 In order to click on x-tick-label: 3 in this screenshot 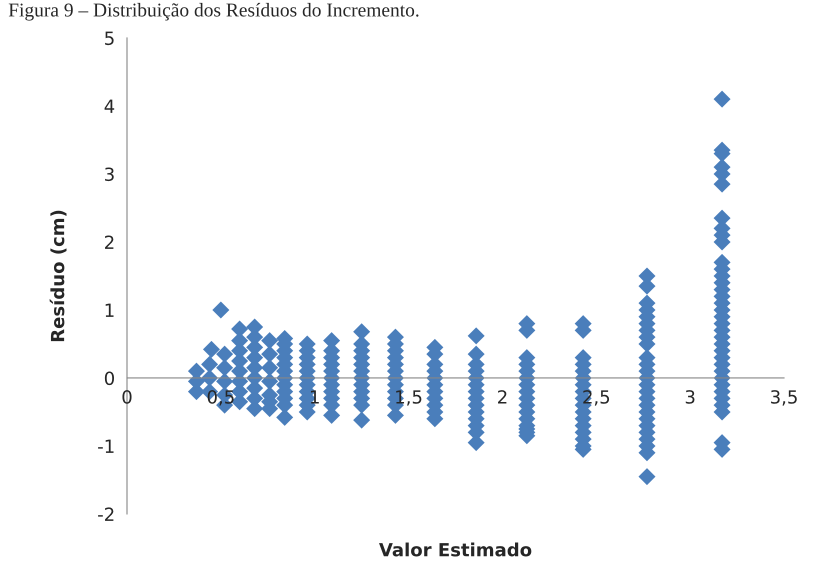, I will do `click(690, 397)`.